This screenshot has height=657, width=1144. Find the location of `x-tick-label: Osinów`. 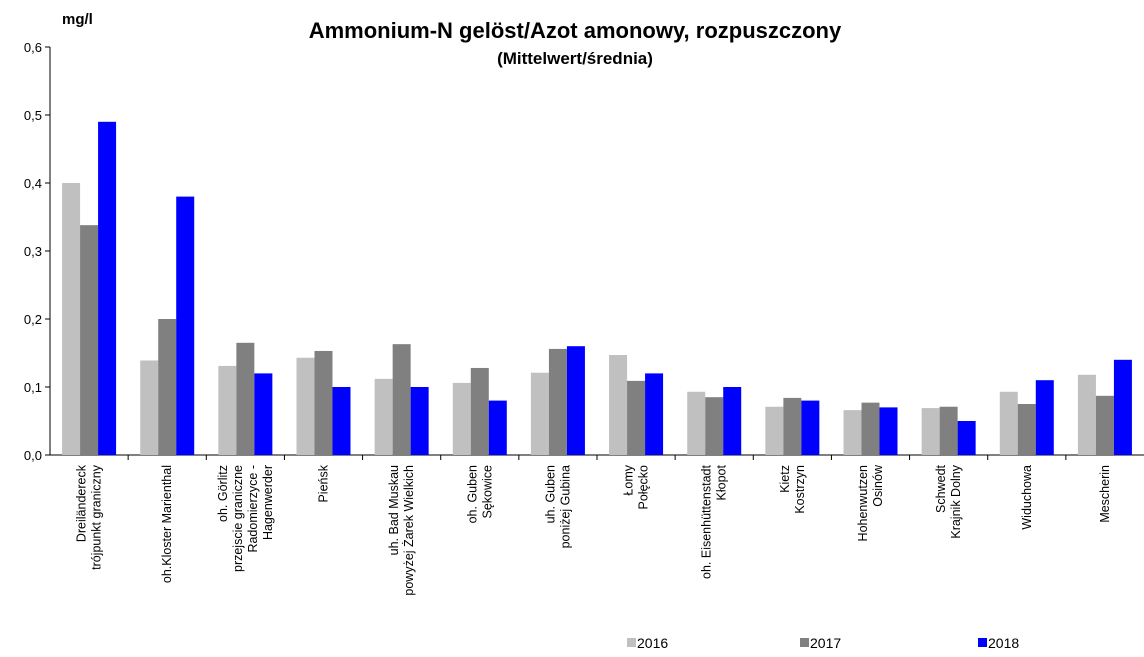

x-tick-label: Osinów is located at coordinates (878, 485).